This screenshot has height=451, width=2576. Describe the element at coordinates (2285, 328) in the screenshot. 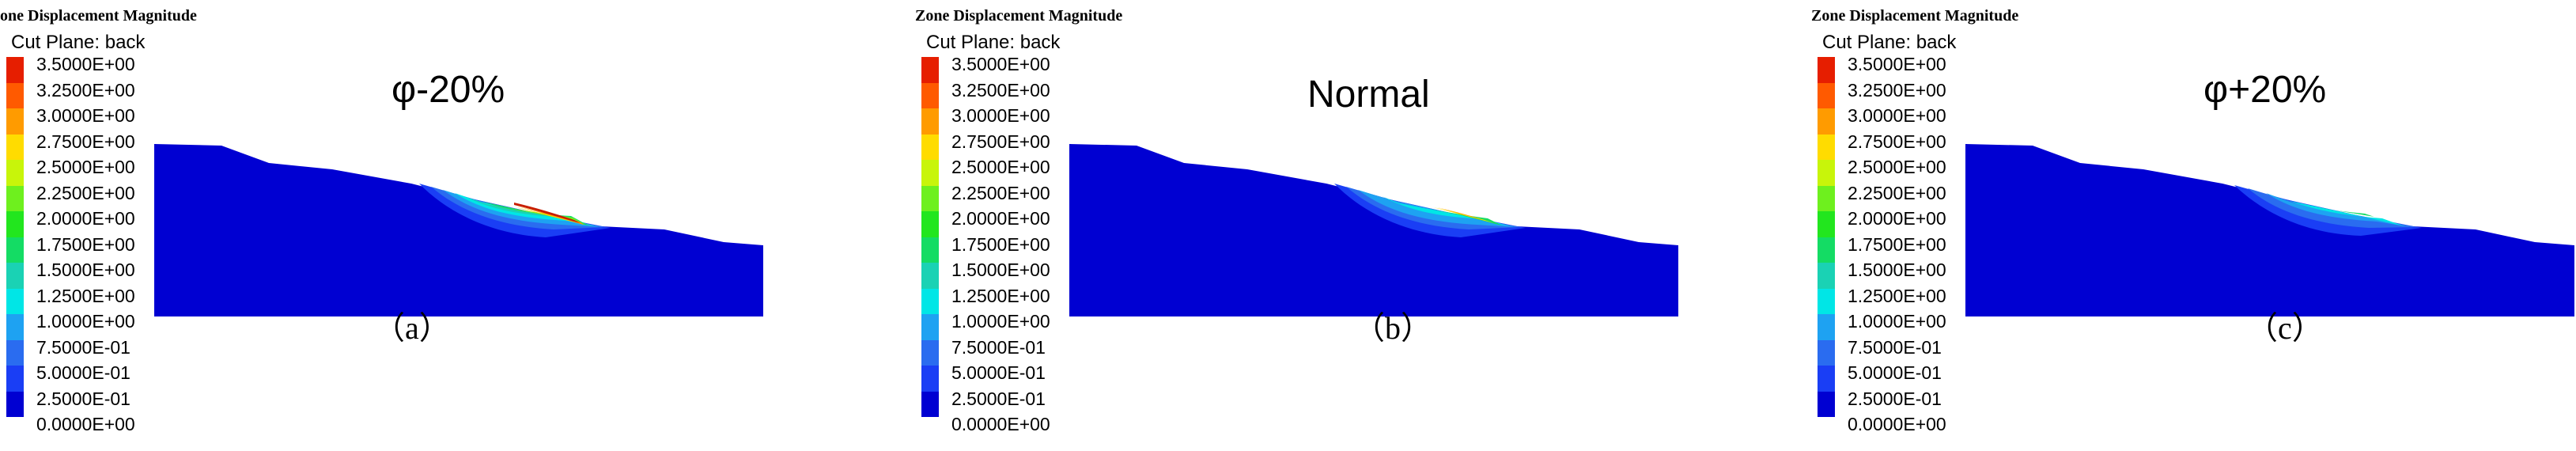

I see `subfigure-label: （c）` at that location.